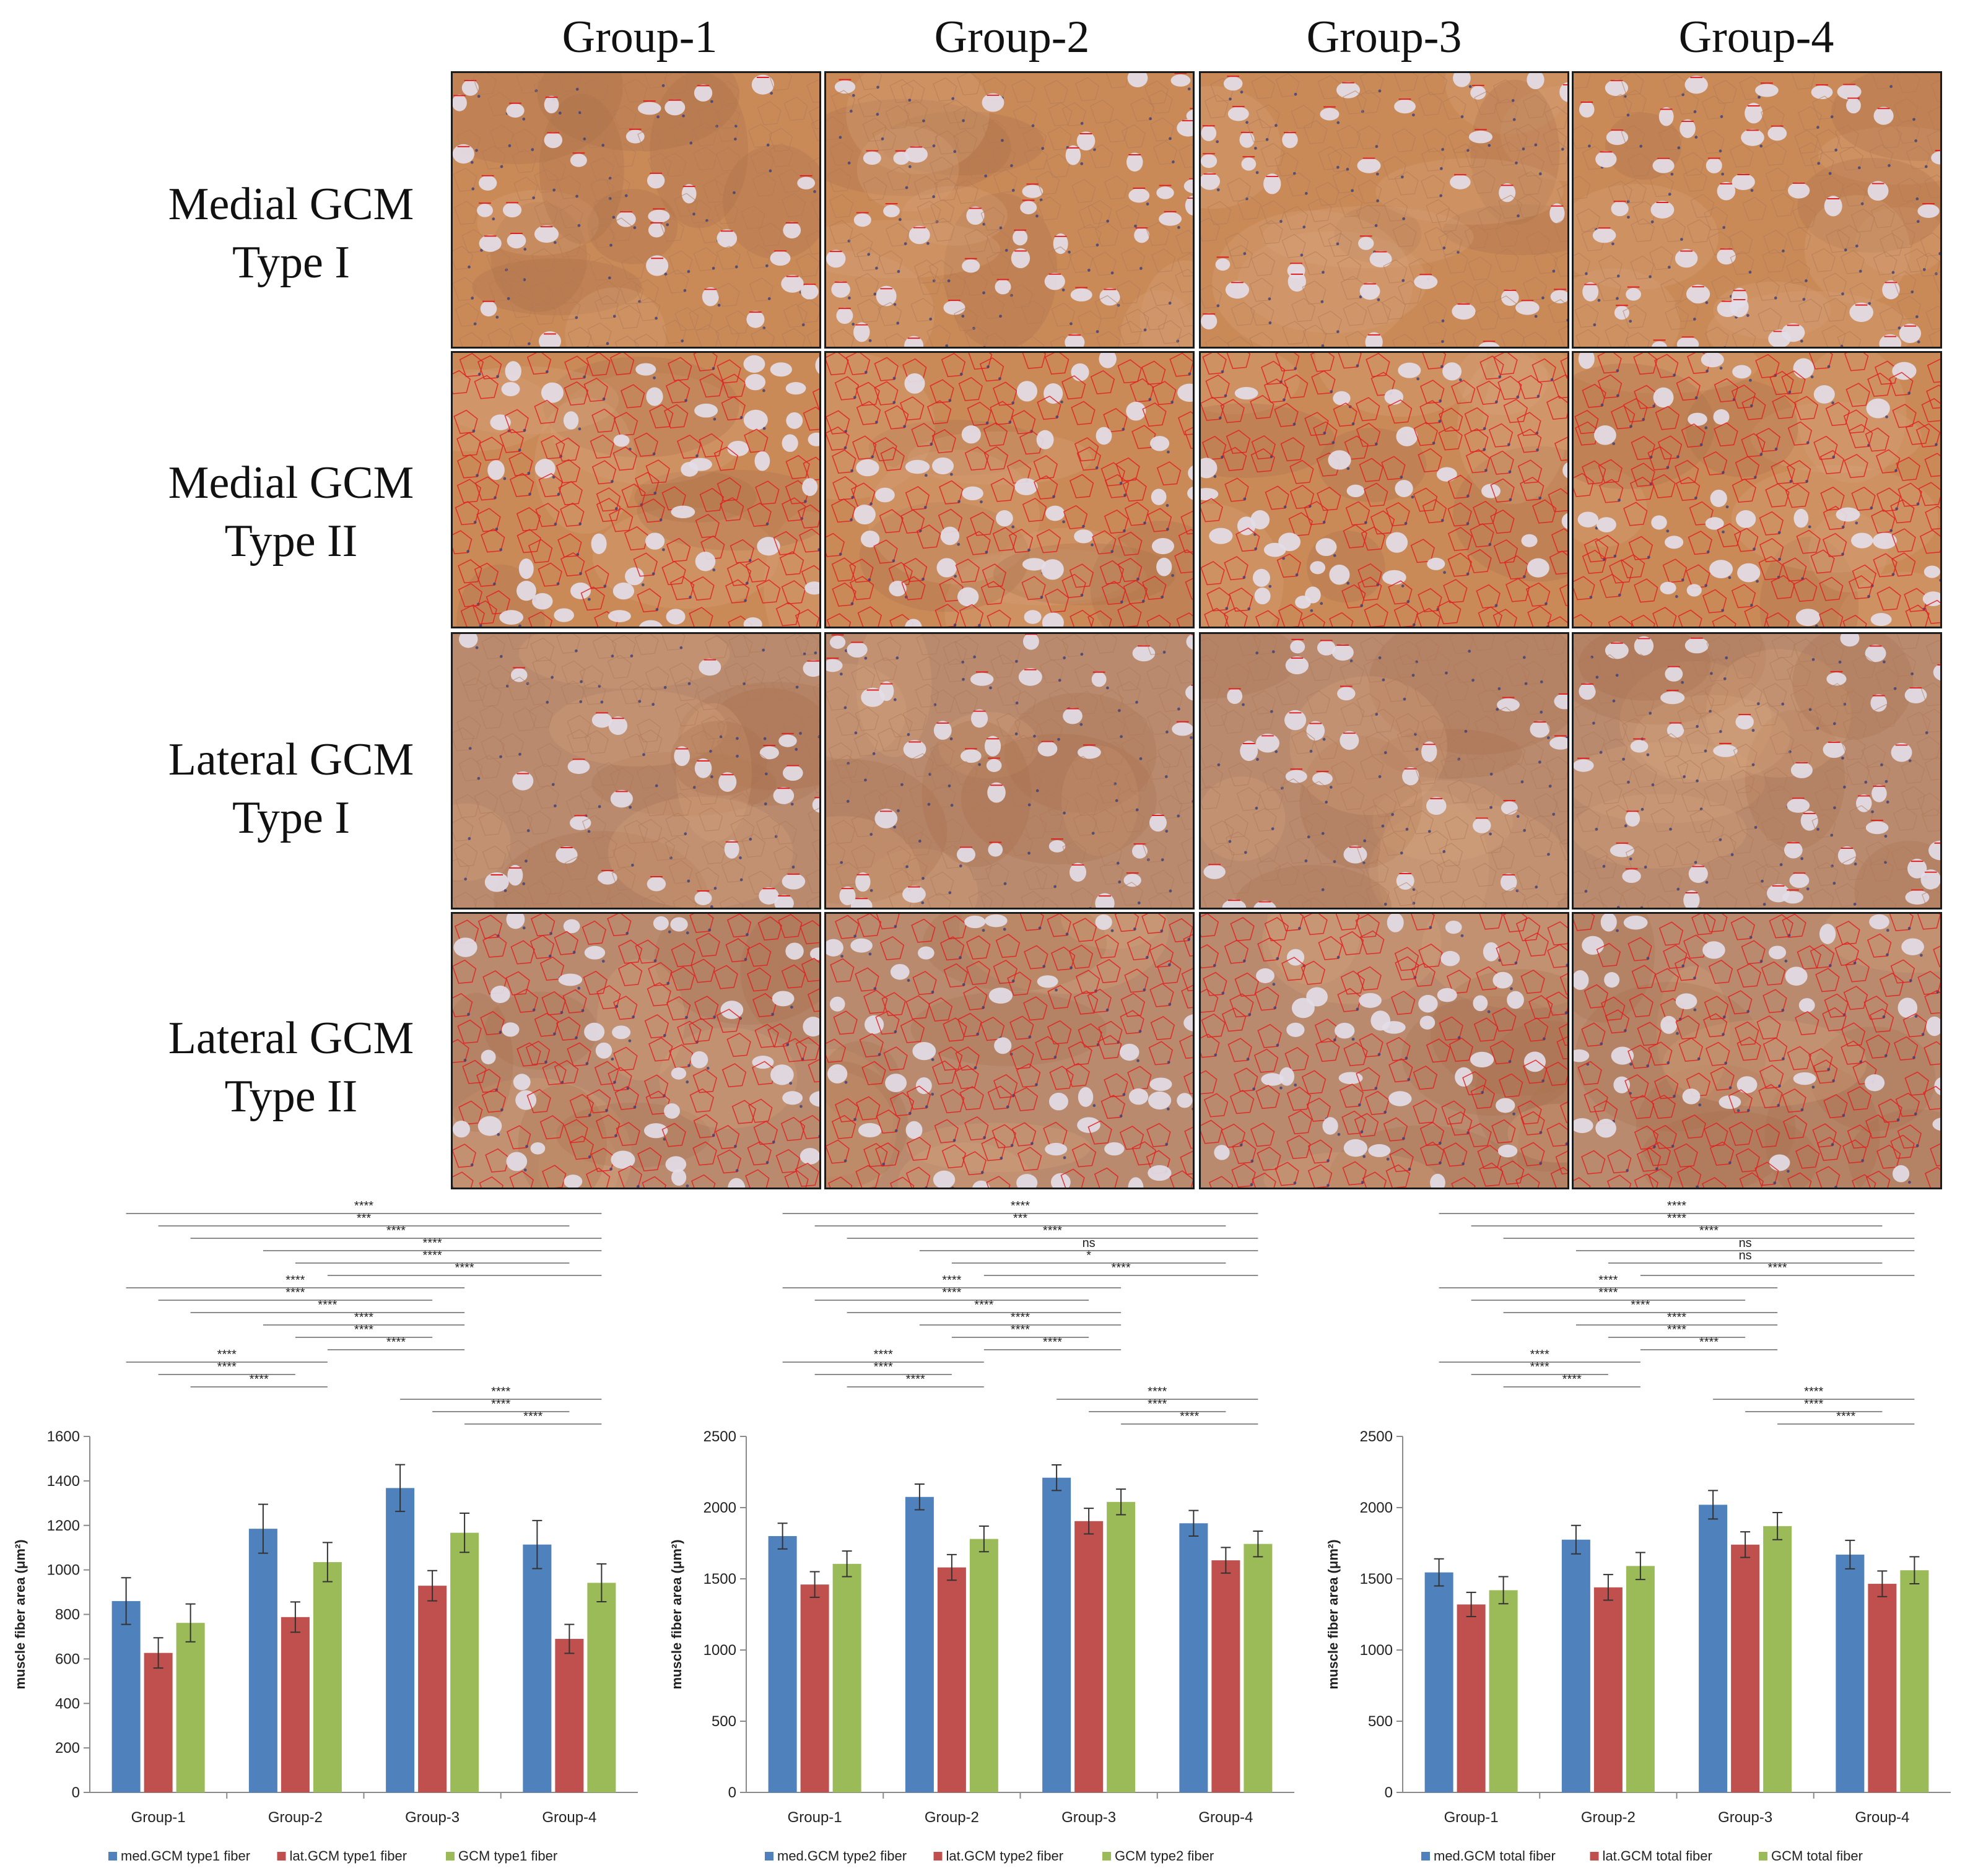 The width and height of the screenshot is (1965, 1876). Describe the element at coordinates (1657, 1856) in the screenshot. I see `legend-label: lat.GCM total fiber` at that location.